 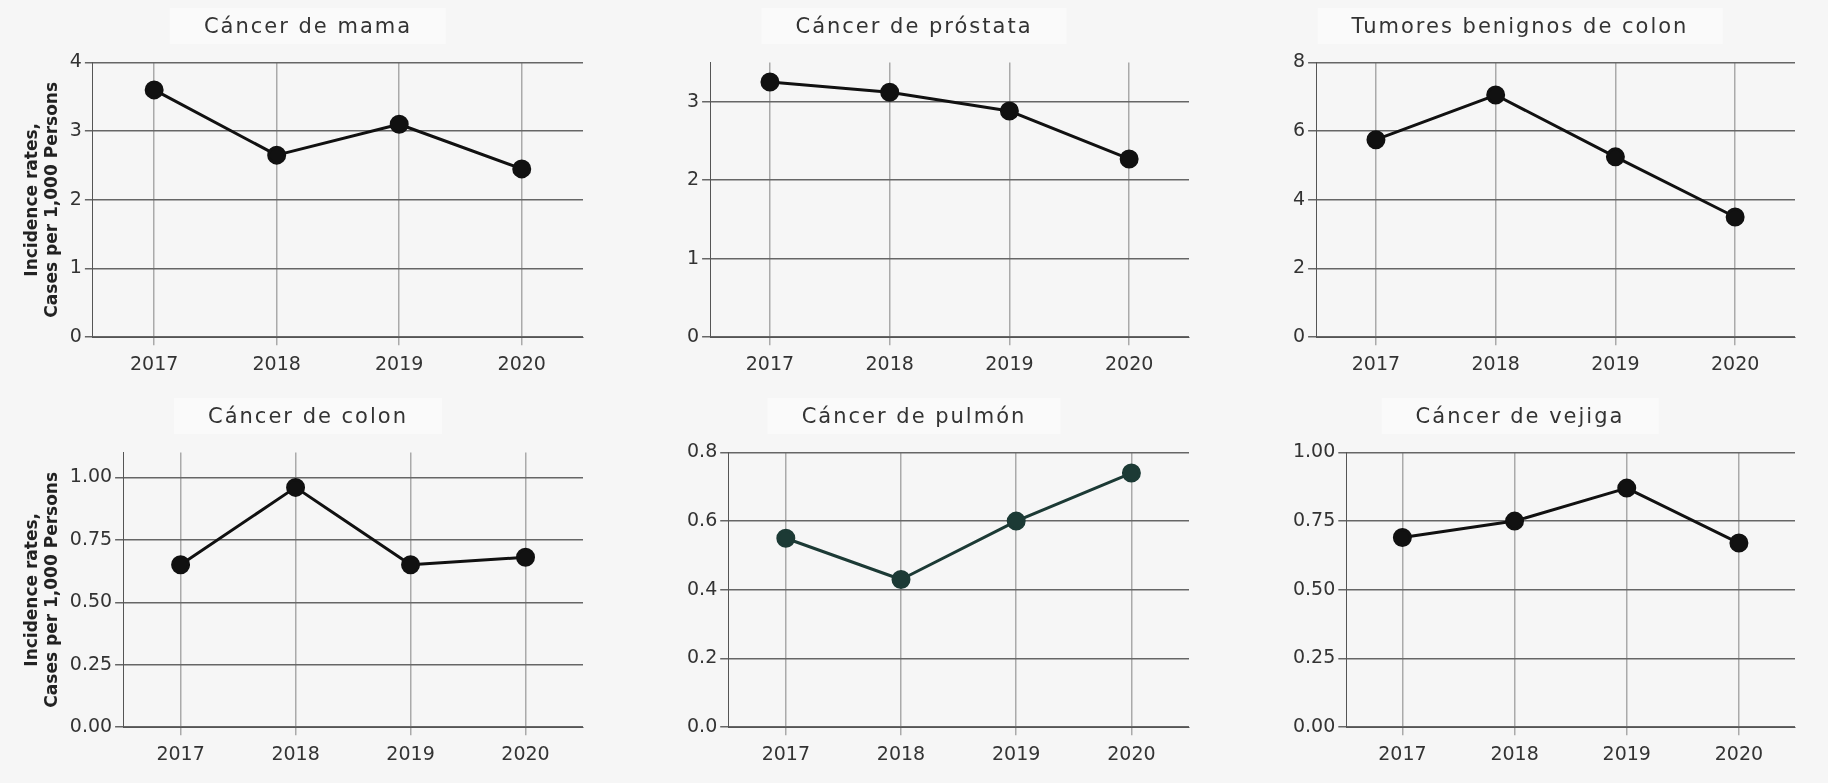 What do you see at coordinates (702, 519) in the screenshot?
I see `y-tick-label: 0.6` at bounding box center [702, 519].